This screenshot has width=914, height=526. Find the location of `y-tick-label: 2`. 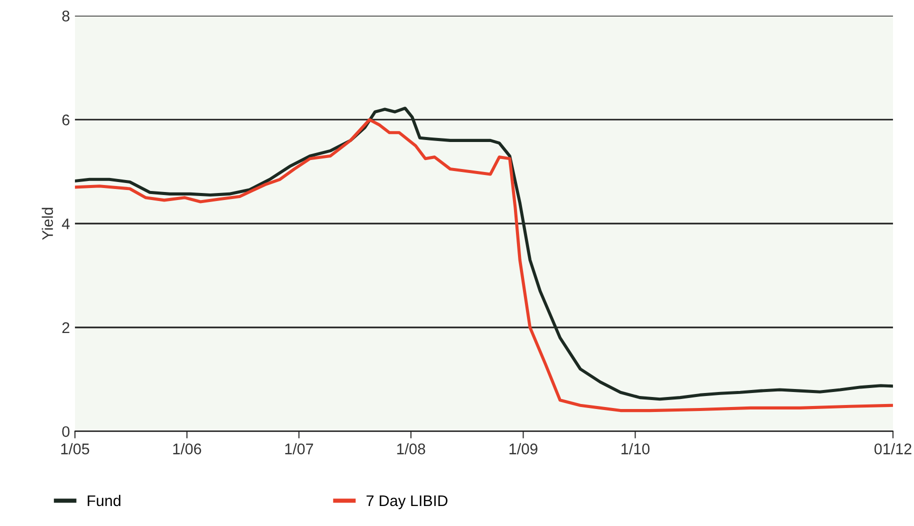

y-tick-label: 2 is located at coordinates (66, 327).